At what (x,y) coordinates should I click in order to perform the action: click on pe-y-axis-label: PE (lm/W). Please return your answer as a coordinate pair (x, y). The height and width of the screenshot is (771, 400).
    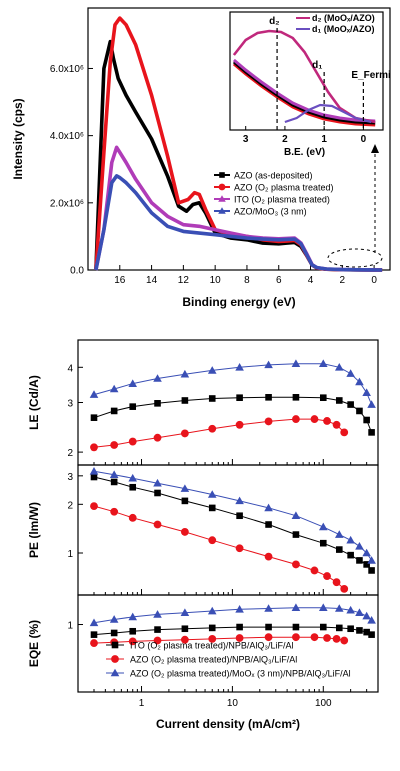
    Looking at the image, I should click on (34, 530).